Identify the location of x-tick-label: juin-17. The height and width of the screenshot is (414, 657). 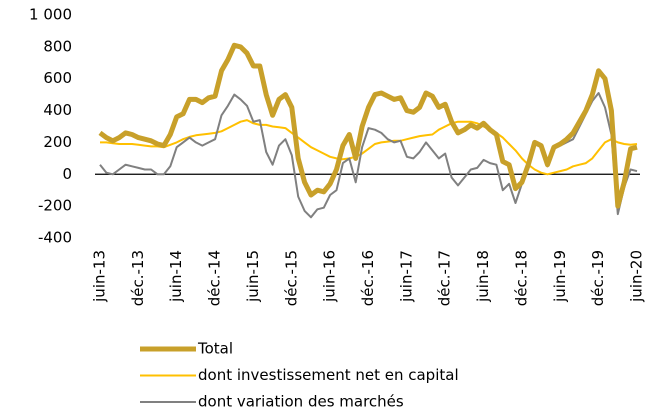
(406, 276).